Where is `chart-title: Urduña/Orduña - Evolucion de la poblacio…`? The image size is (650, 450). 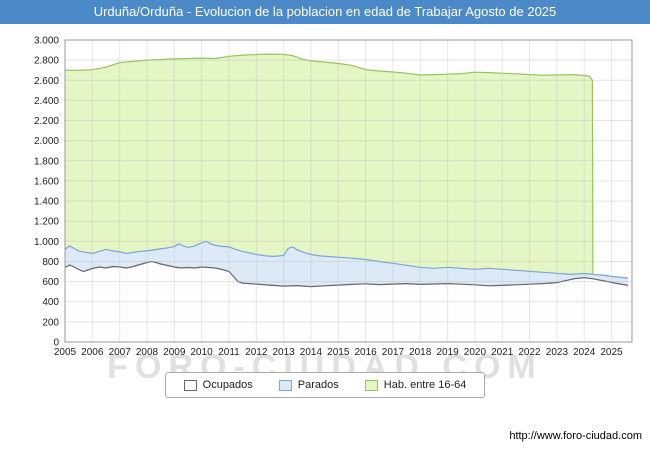 chart-title: Urduña/Orduña - Evolucion de la poblacio… is located at coordinates (325, 12).